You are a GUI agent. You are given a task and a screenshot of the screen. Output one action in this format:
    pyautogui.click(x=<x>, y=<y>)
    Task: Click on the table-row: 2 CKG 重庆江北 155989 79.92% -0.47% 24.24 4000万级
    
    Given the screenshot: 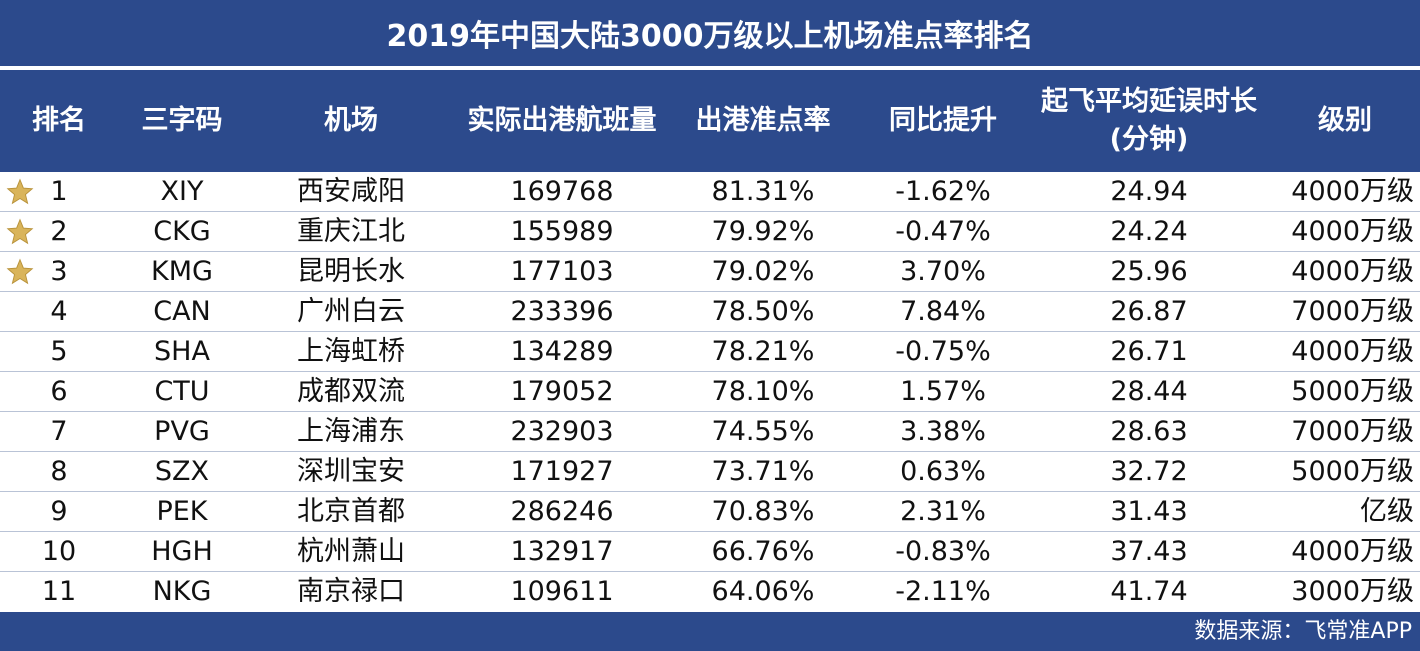 What is the action you would take?
    pyautogui.click(x=710, y=232)
    